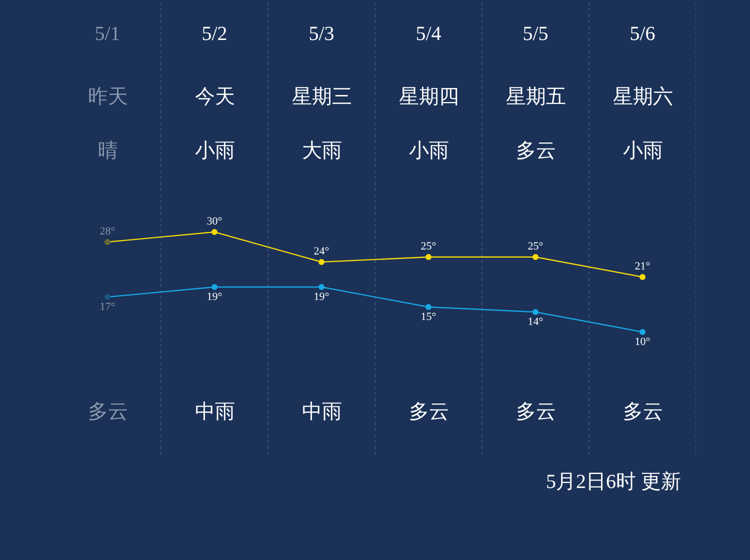  Describe the element at coordinates (536, 97) in the screenshot. I see `text: 星期五` at that location.